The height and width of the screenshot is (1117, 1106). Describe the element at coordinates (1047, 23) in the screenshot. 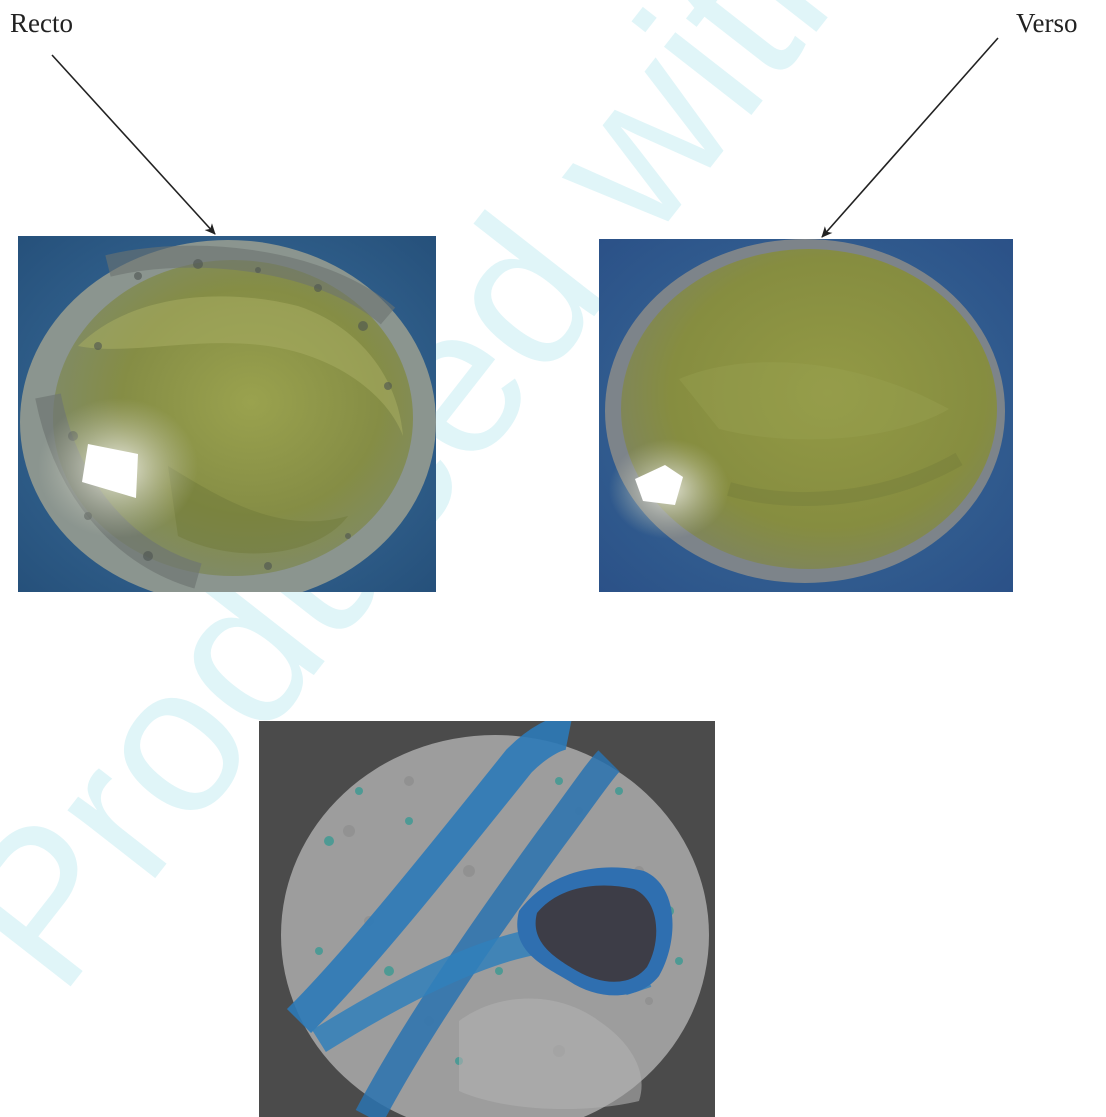

I see `verso-label: Verso` at that location.